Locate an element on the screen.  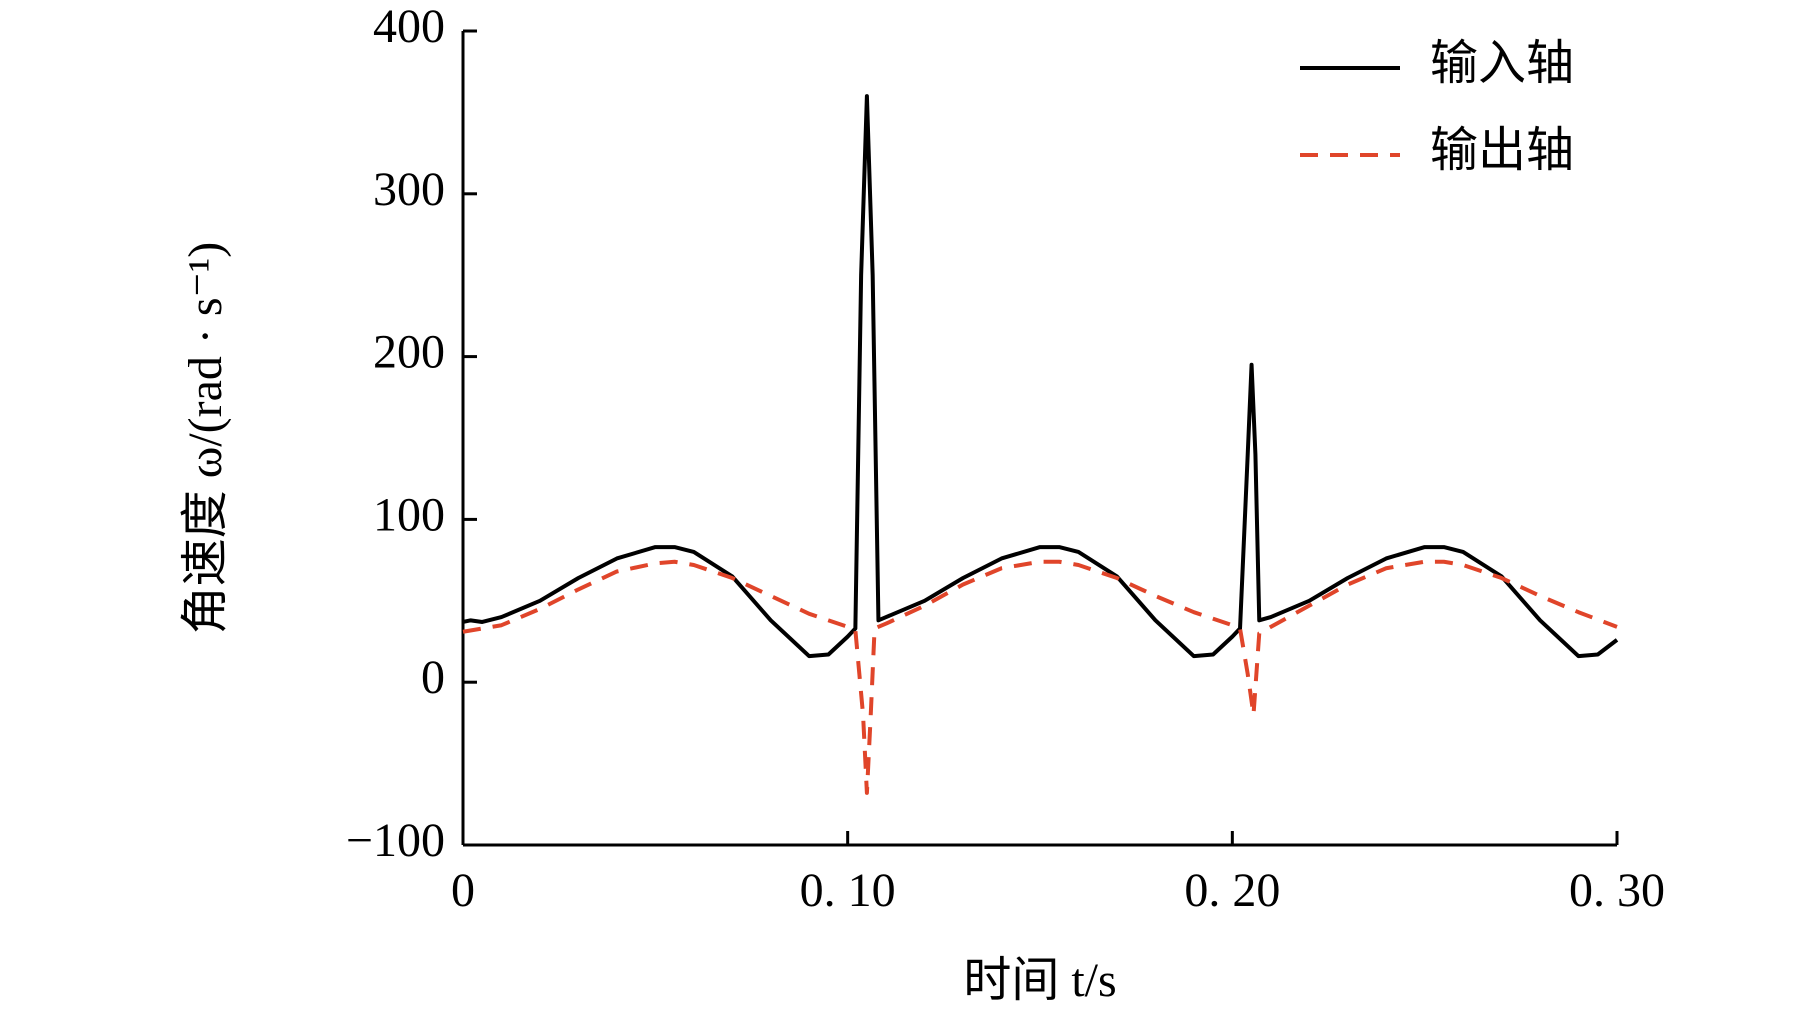
x-tick-label: 0. 30 is located at coordinates (1617, 890).